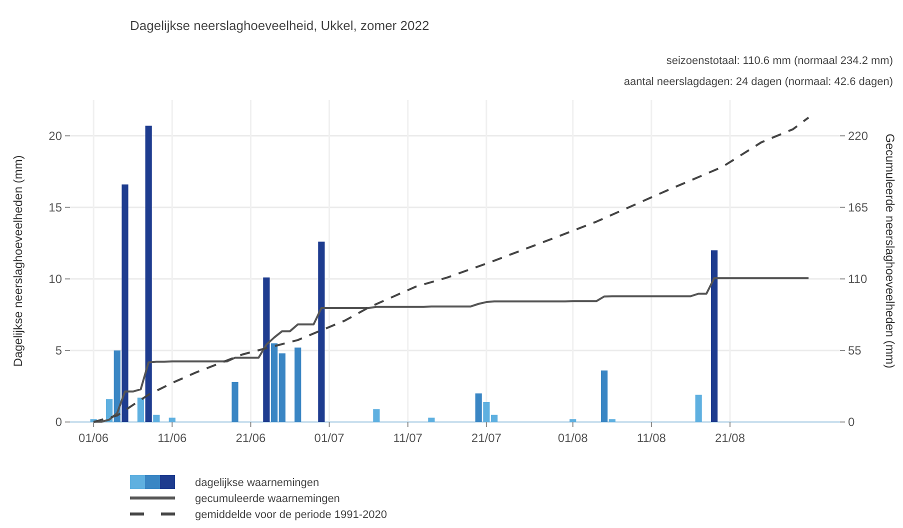 Image resolution: width=903 pixels, height=528 pixels. Describe the element at coordinates (267, 498) in the screenshot. I see `legend-label: gecumuleerde waarnemingen` at that location.